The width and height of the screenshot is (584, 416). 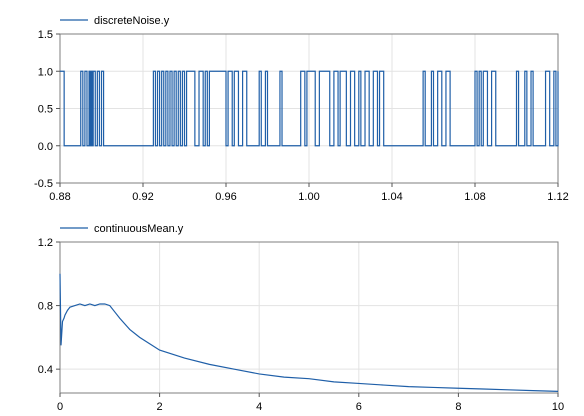 I want to click on x-tick-label: 1.12, so click(x=557, y=197).